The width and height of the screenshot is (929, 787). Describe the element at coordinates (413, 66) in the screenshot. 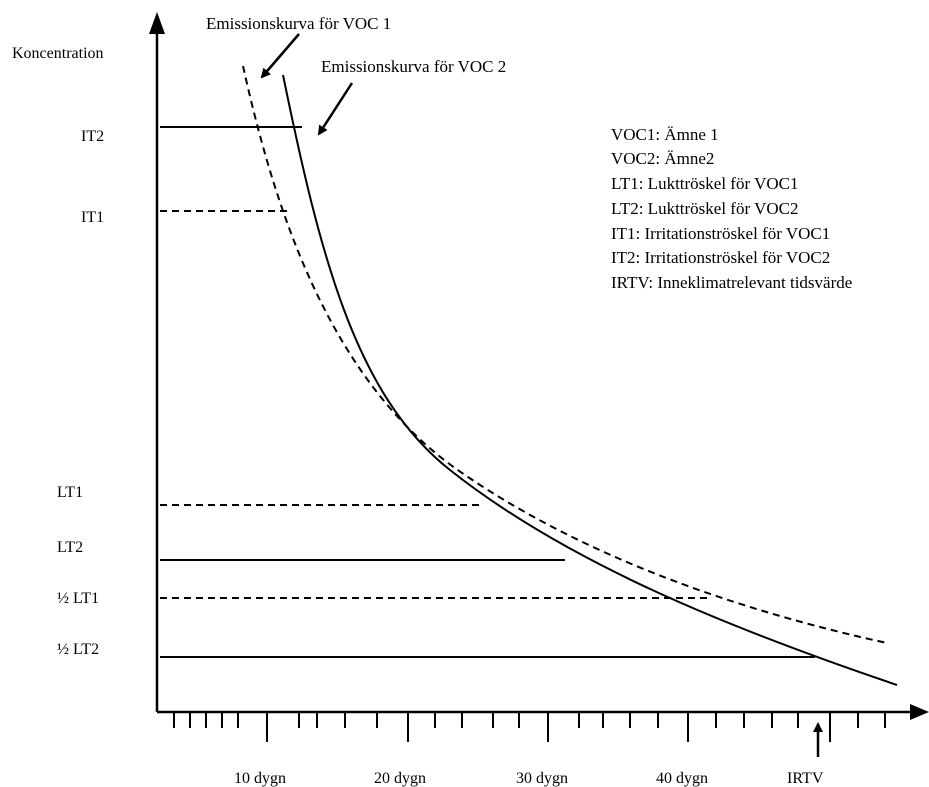

I see `annotation-curve2: Emissionskurva för VOC 2` at that location.